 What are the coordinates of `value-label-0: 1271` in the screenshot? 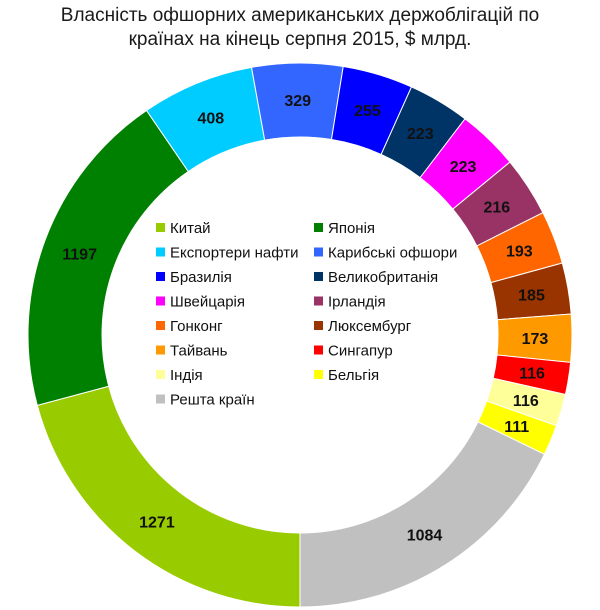 It's located at (157, 522).